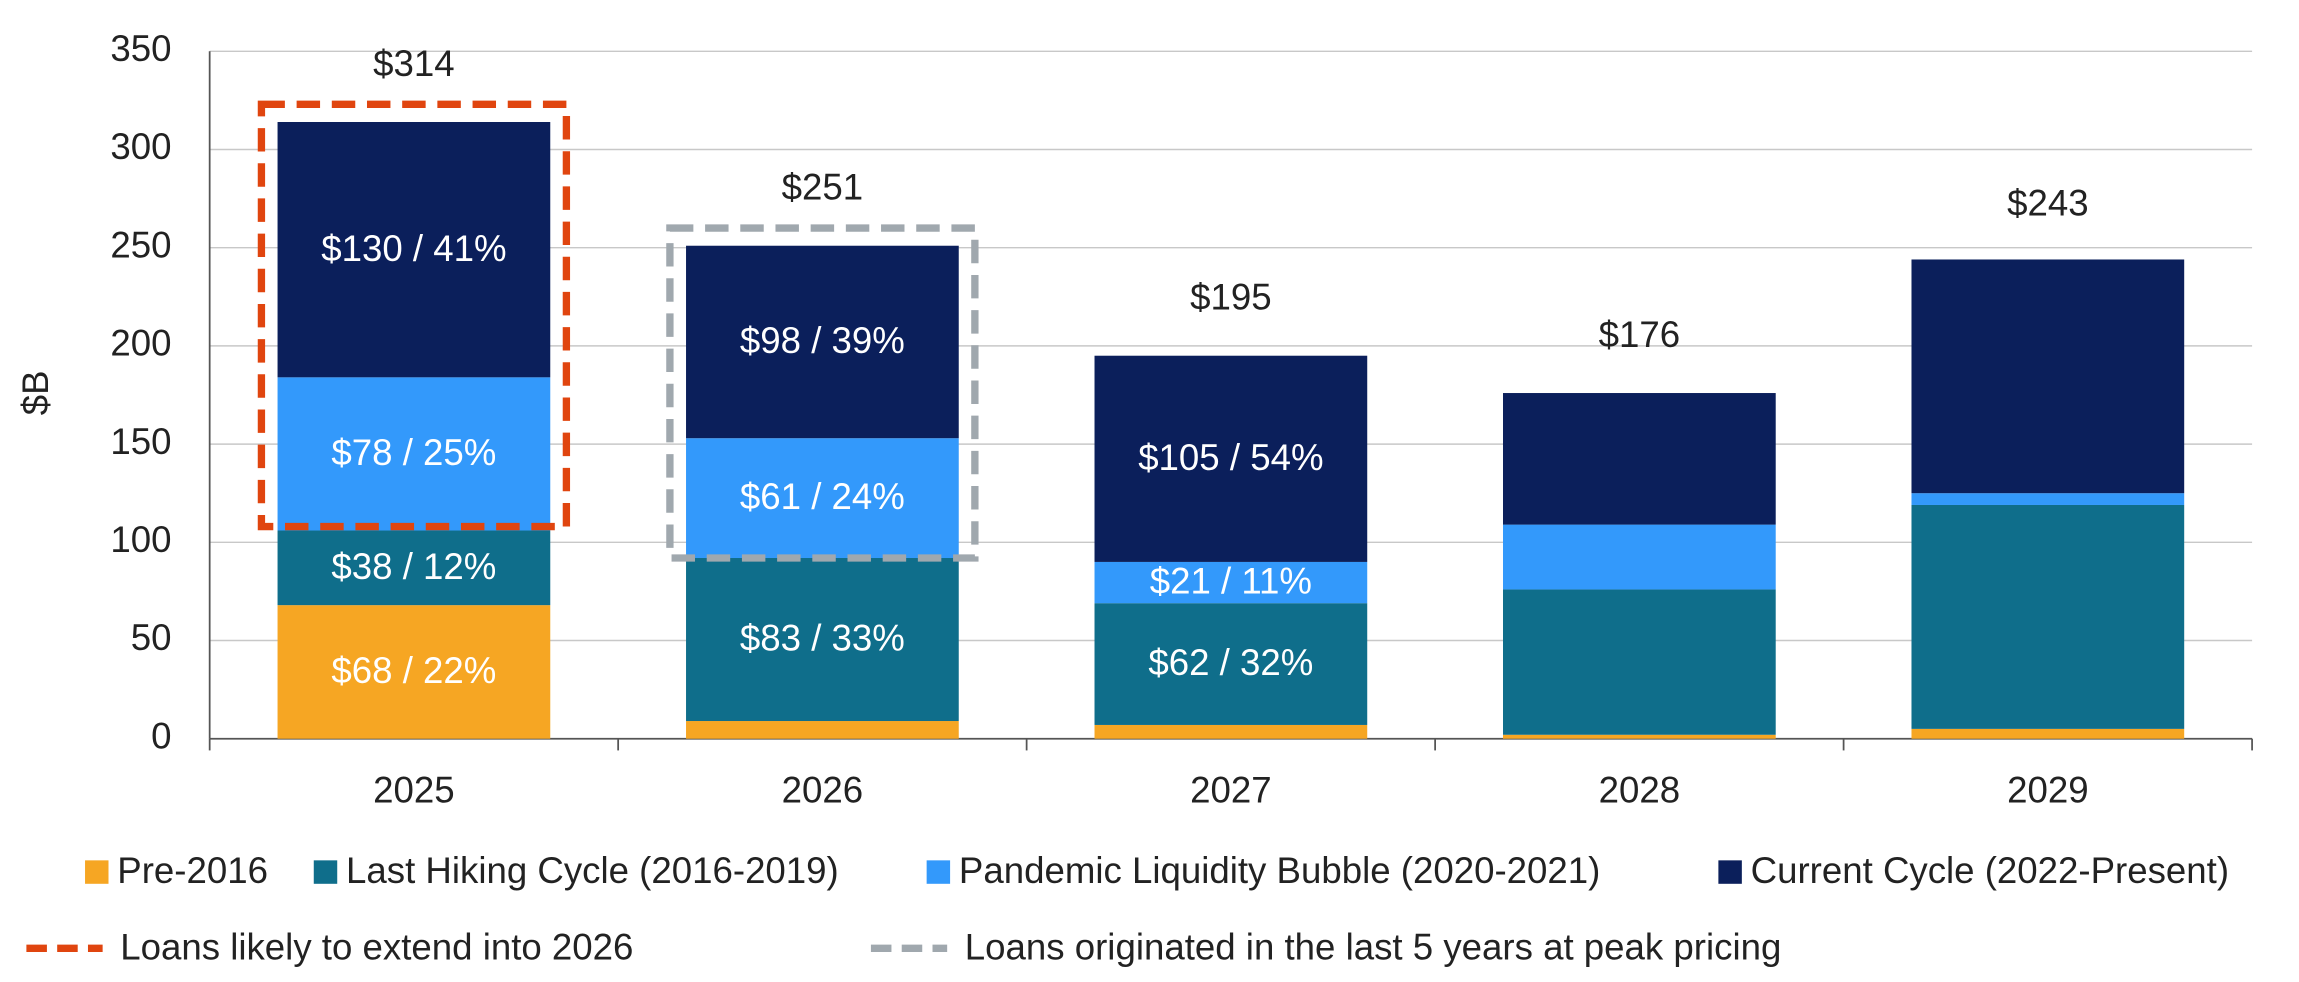  I want to click on y-tick-label: 200, so click(140, 343).